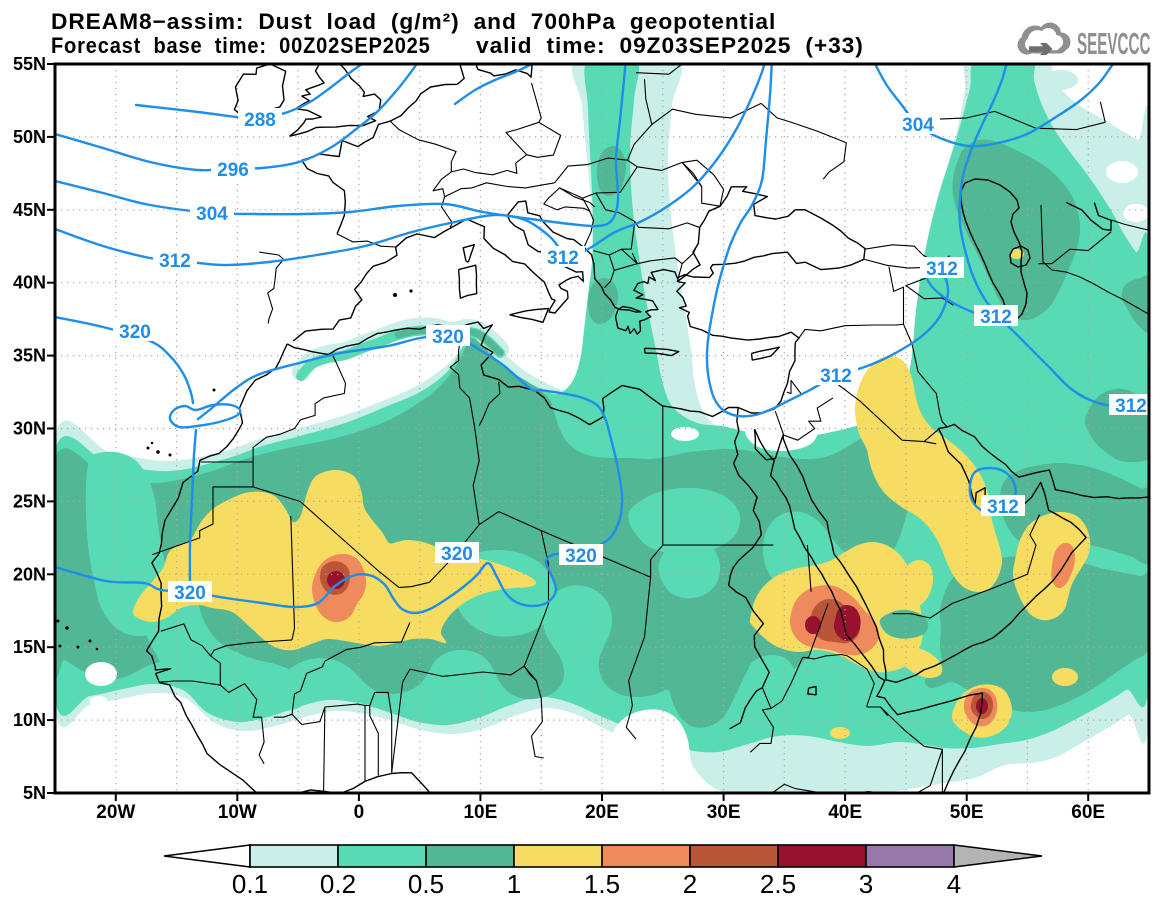 This screenshot has width=1165, height=912. I want to click on svg-text:Forecast base time: 00Z02SEP20: Forecast base time: 00Z02SEP2025, so click(241, 46).